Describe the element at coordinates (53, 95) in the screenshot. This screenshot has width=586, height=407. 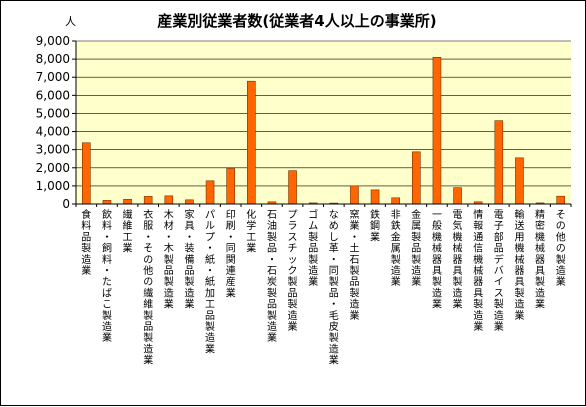
I see `y-tick-label: 6,000` at that location.